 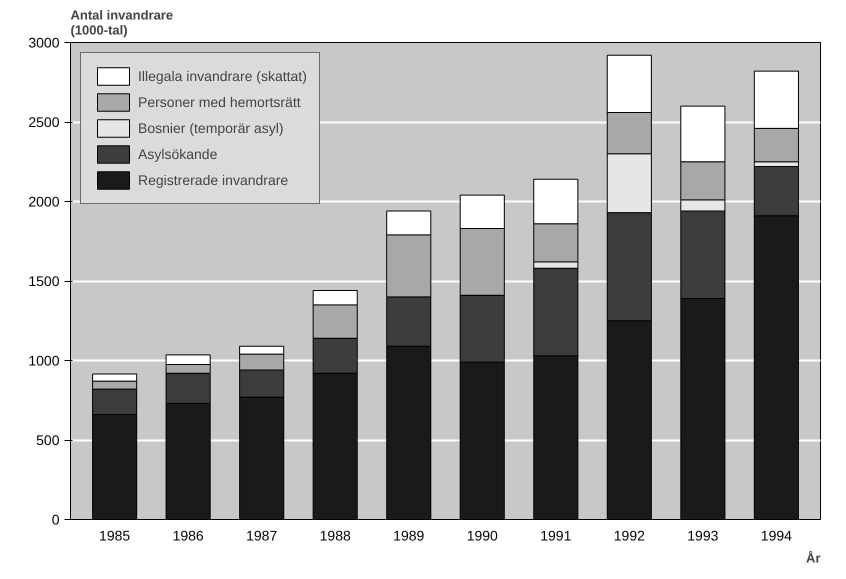 What do you see at coordinates (776, 536) in the screenshot?
I see `x-tick-label: 1994` at bounding box center [776, 536].